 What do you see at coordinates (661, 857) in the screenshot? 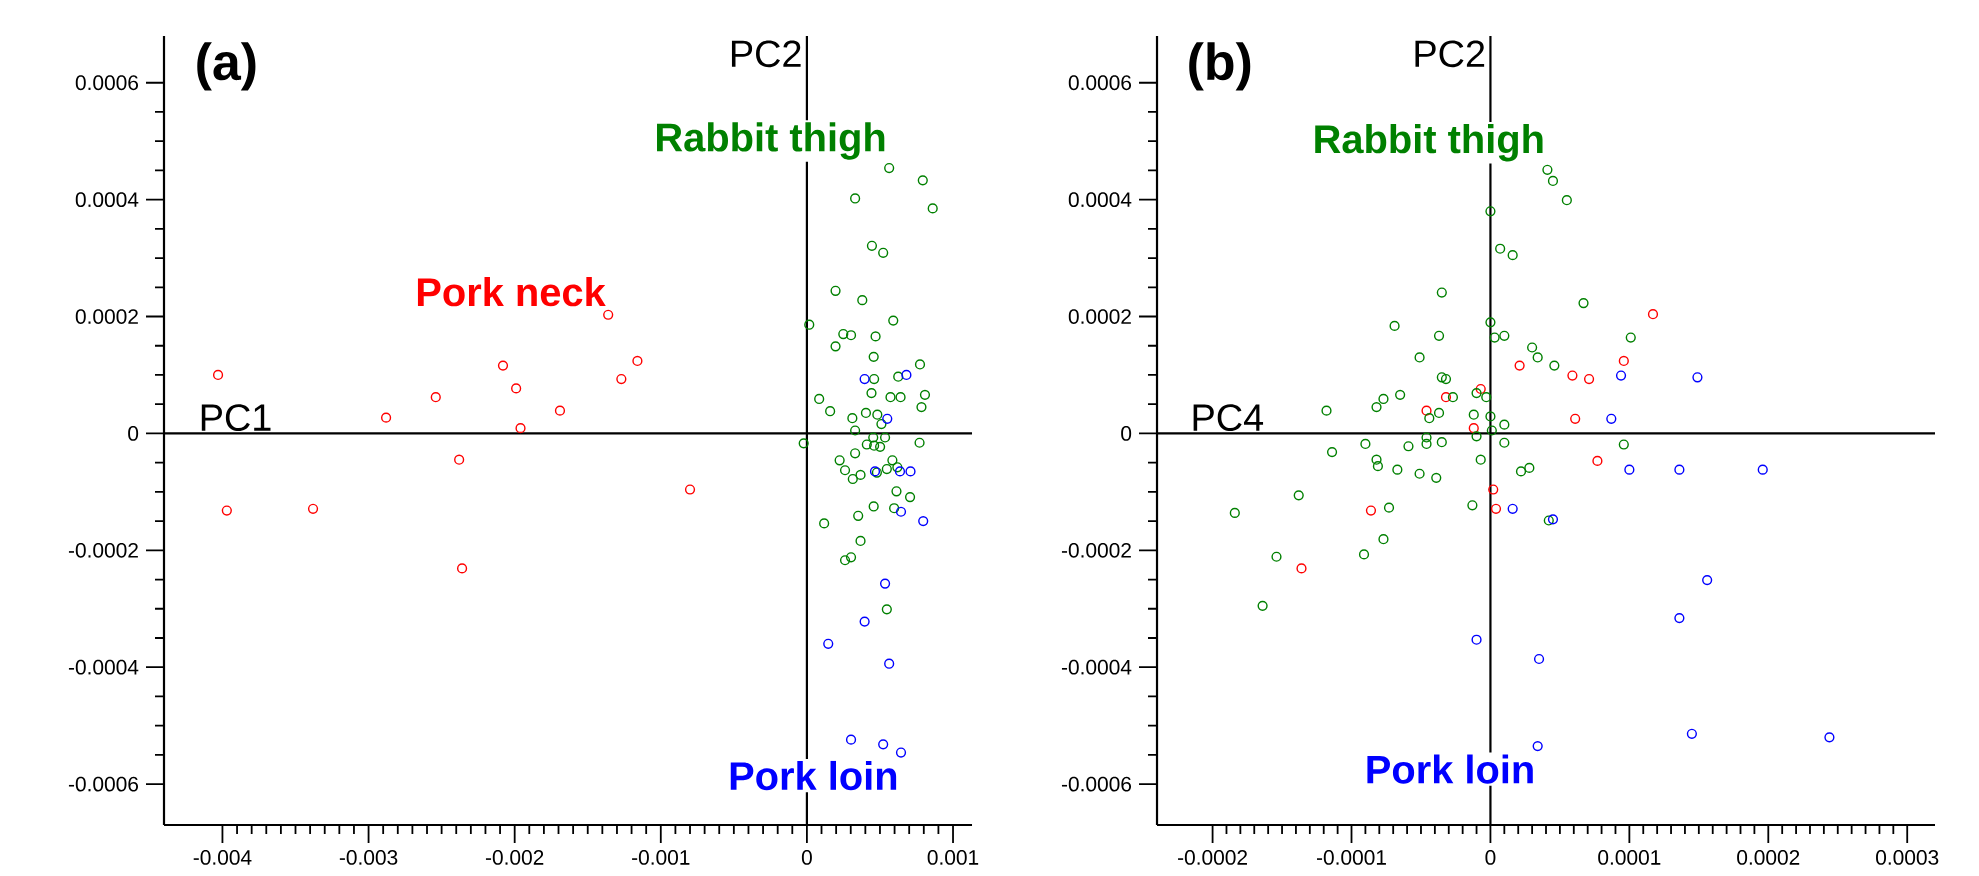
I see `x-tick-label: -0.001` at bounding box center [661, 857].